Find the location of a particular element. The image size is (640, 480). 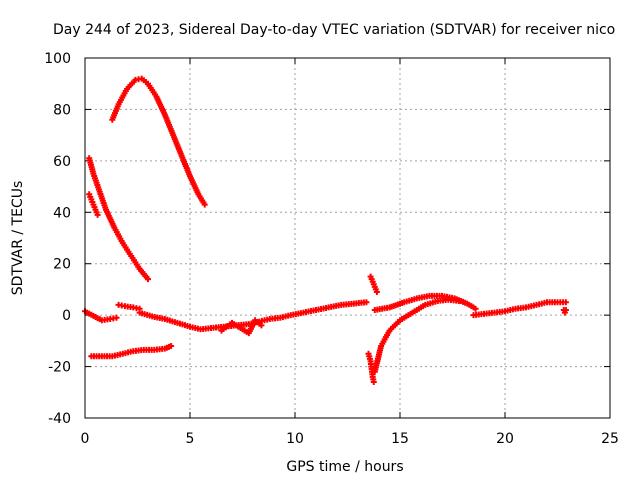

y-tick-label: 20 is located at coordinates (62, 265).